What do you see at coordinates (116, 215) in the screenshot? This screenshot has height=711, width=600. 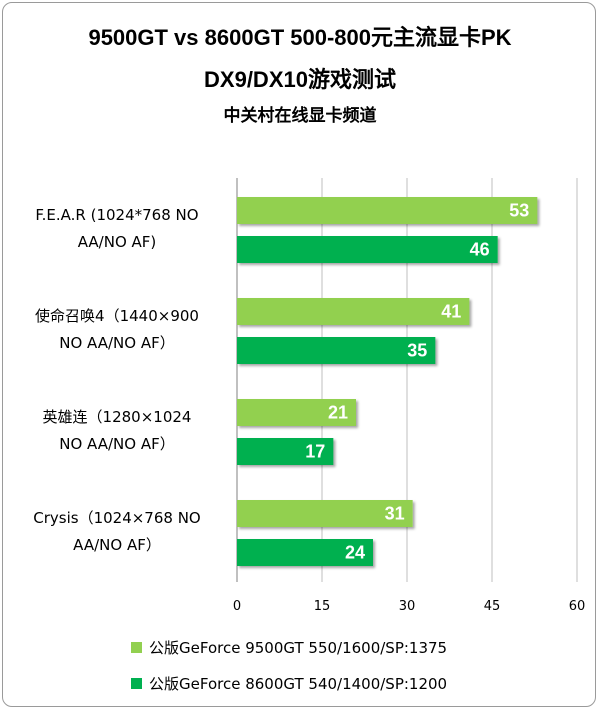 I see `category-label: F.E.A.R (1024*768 NO` at bounding box center [116, 215].